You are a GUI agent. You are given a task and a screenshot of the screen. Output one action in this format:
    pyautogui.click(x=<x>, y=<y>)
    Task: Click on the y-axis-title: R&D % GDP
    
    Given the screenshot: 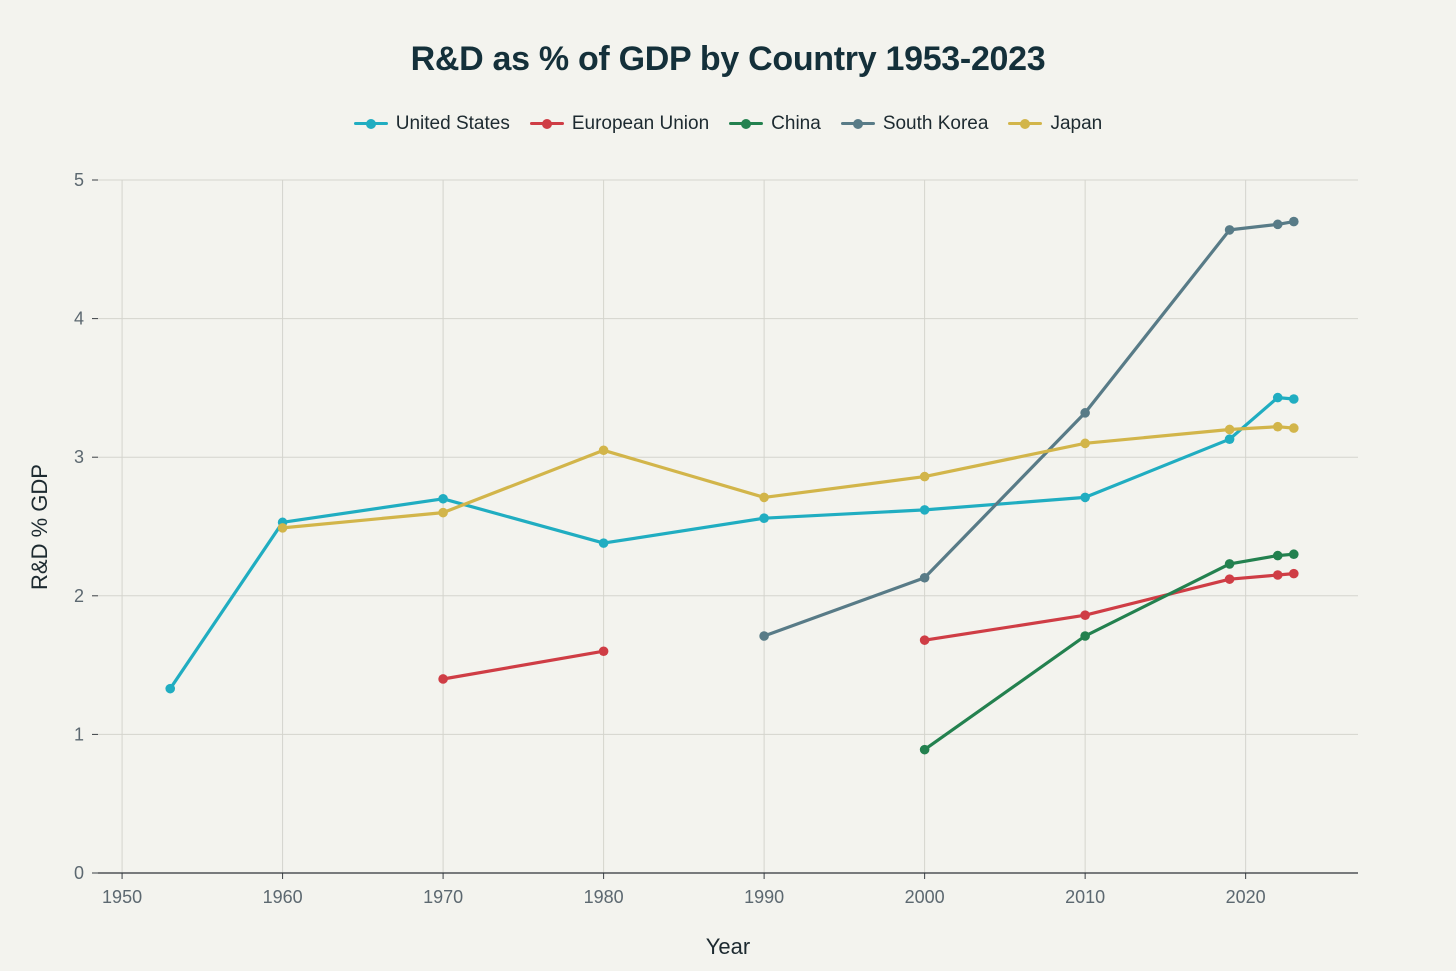 What is the action you would take?
    pyautogui.click(x=39, y=527)
    